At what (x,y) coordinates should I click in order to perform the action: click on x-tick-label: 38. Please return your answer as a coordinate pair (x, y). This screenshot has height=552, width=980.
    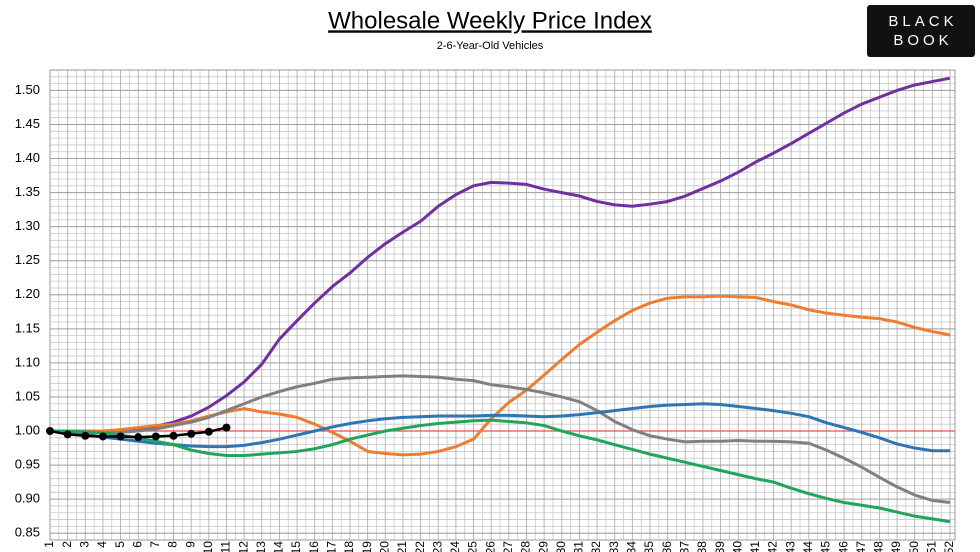
    Looking at the image, I should click on (702, 546).